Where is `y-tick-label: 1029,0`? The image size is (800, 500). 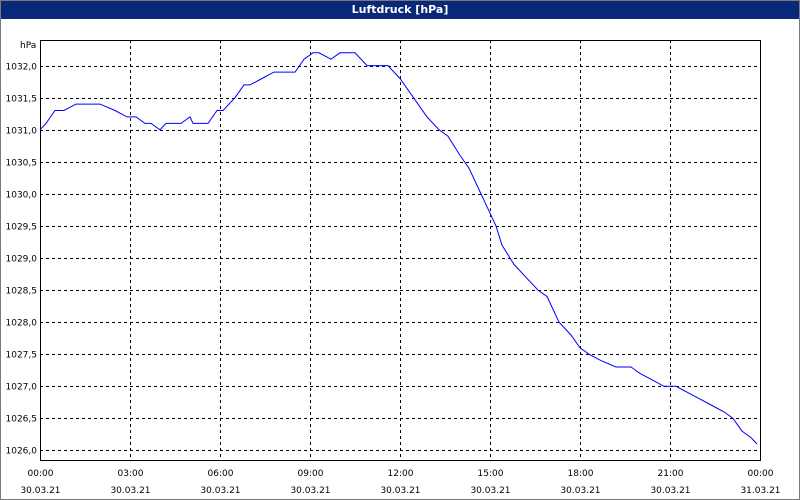 y-tick-label: 1029,0 is located at coordinates (22, 260).